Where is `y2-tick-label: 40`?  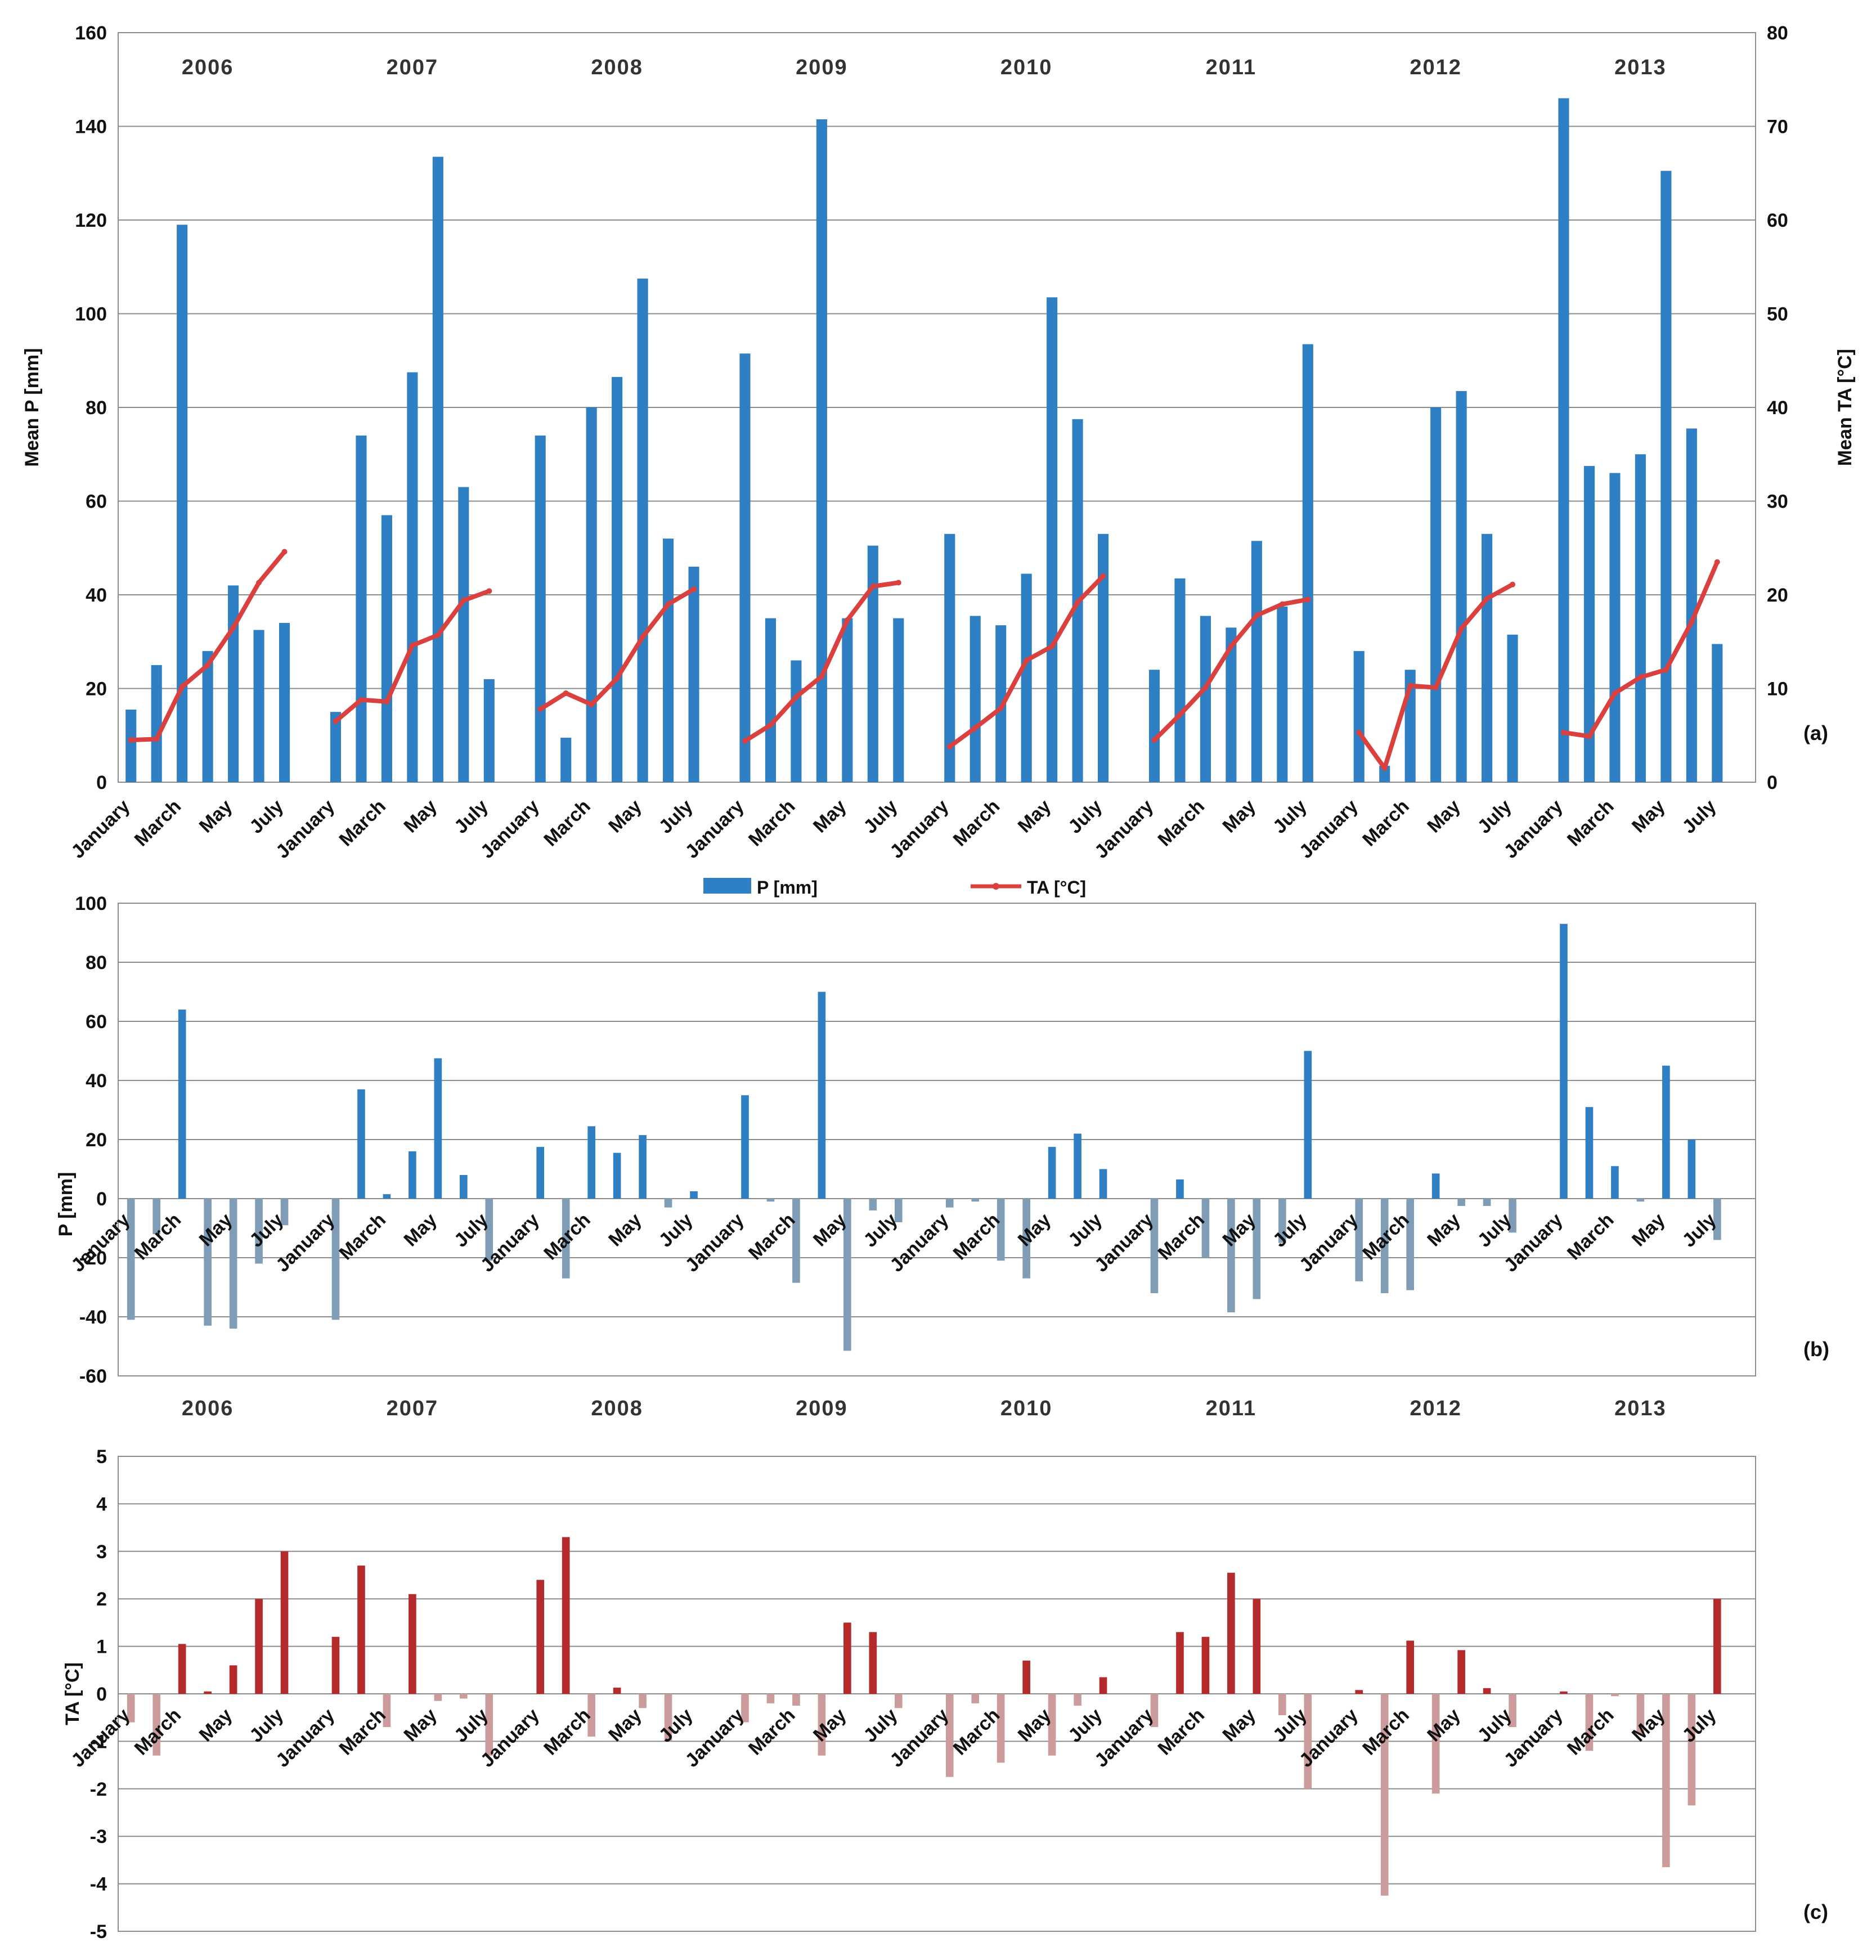
y2-tick-label: 40 is located at coordinates (1777, 408).